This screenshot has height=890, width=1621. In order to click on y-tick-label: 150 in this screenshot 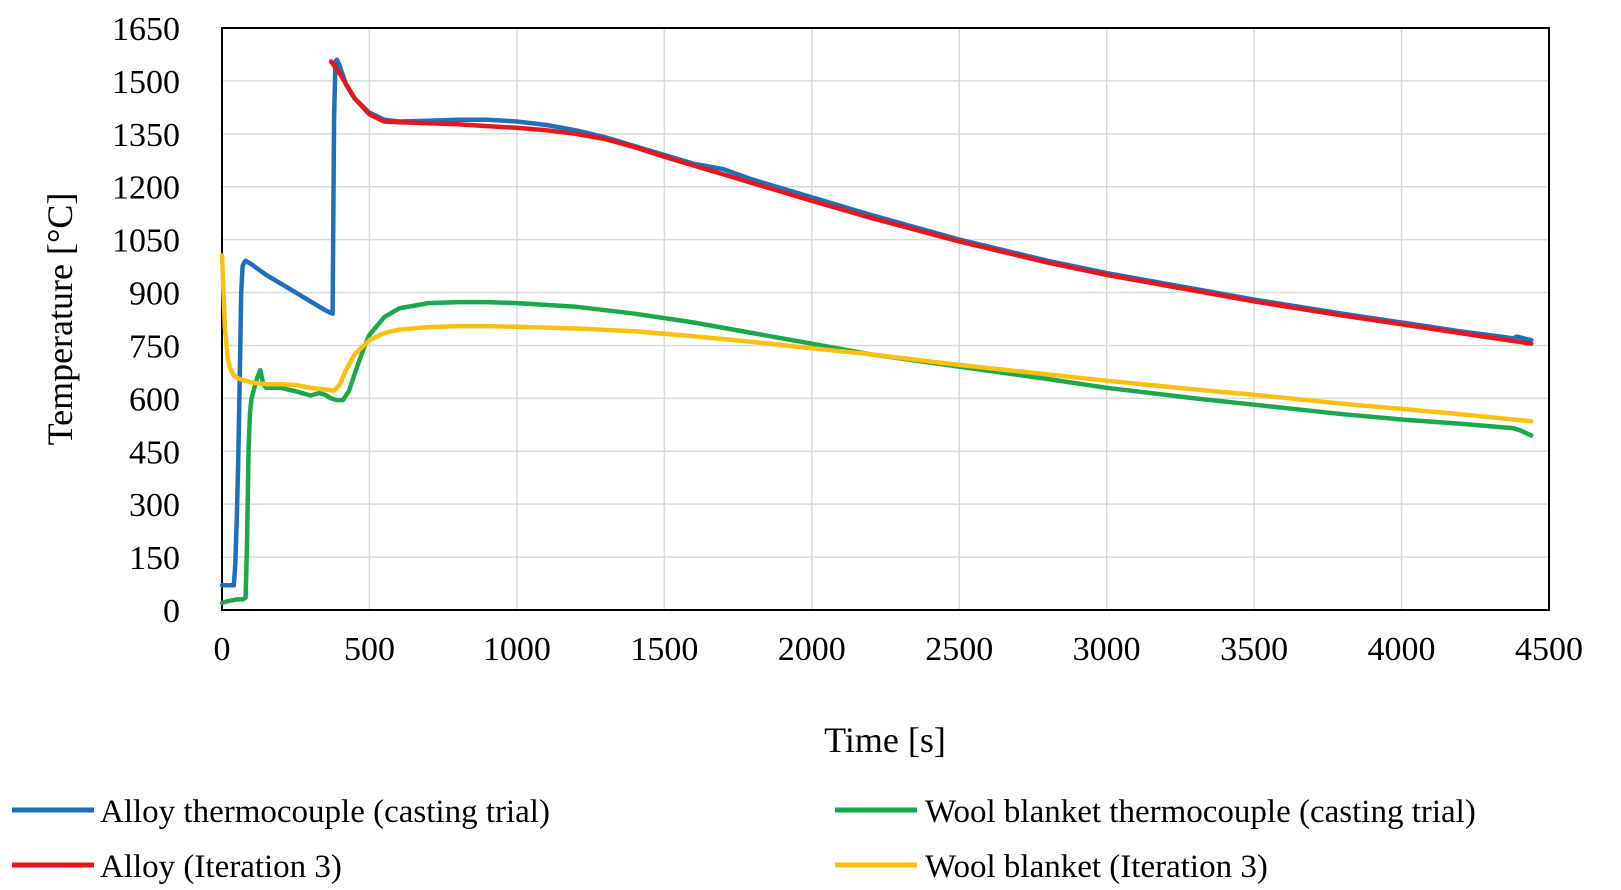, I will do `click(154, 558)`.